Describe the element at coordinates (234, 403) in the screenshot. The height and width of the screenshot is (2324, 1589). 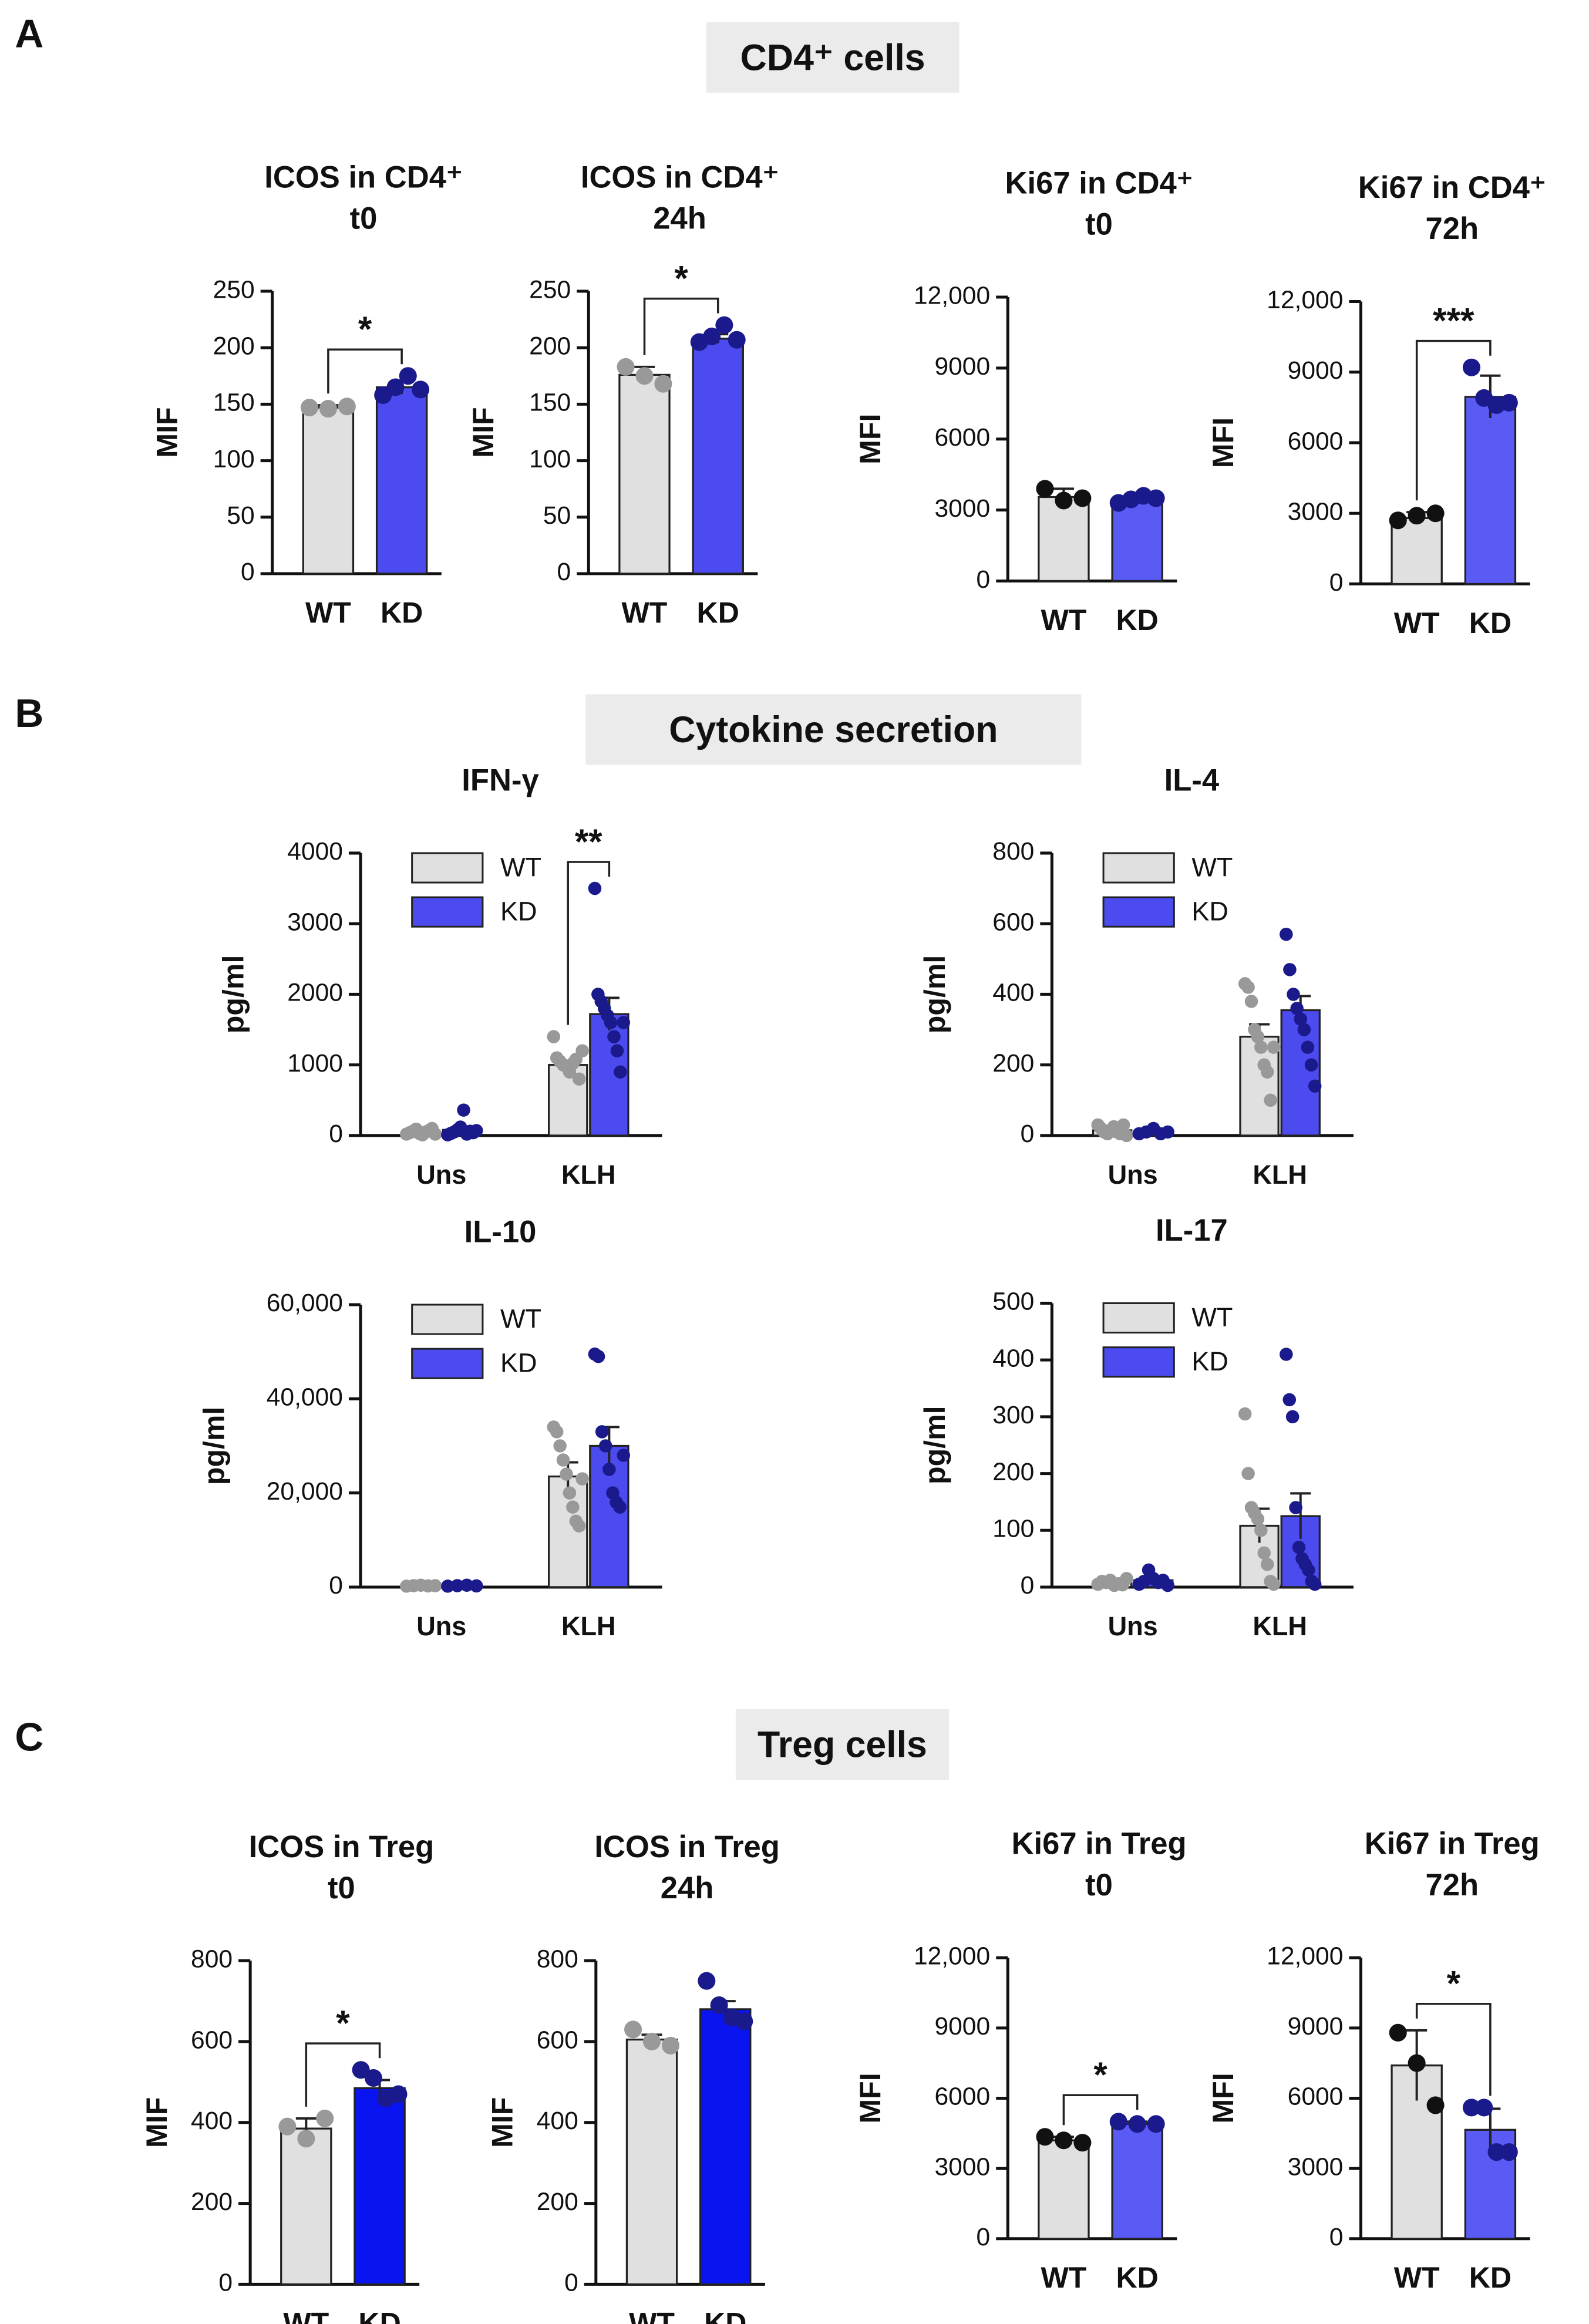
I see `y-tick-label: 150` at that location.